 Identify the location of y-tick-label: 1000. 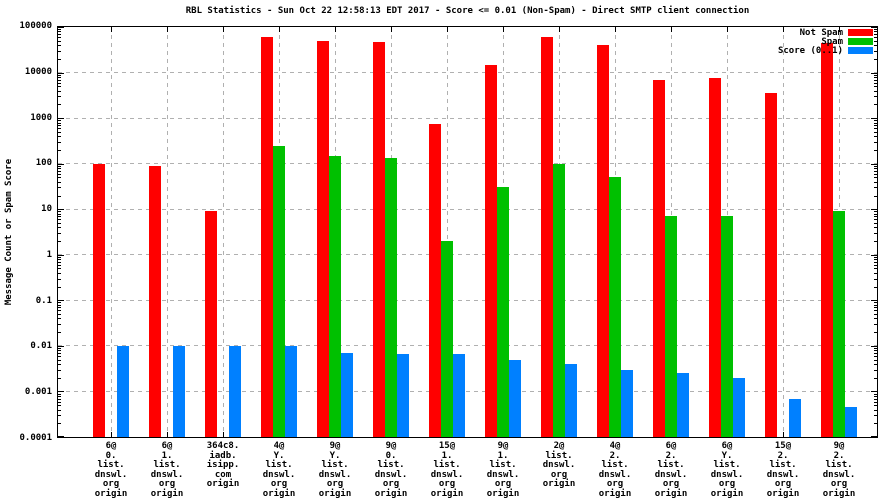
(41, 117).